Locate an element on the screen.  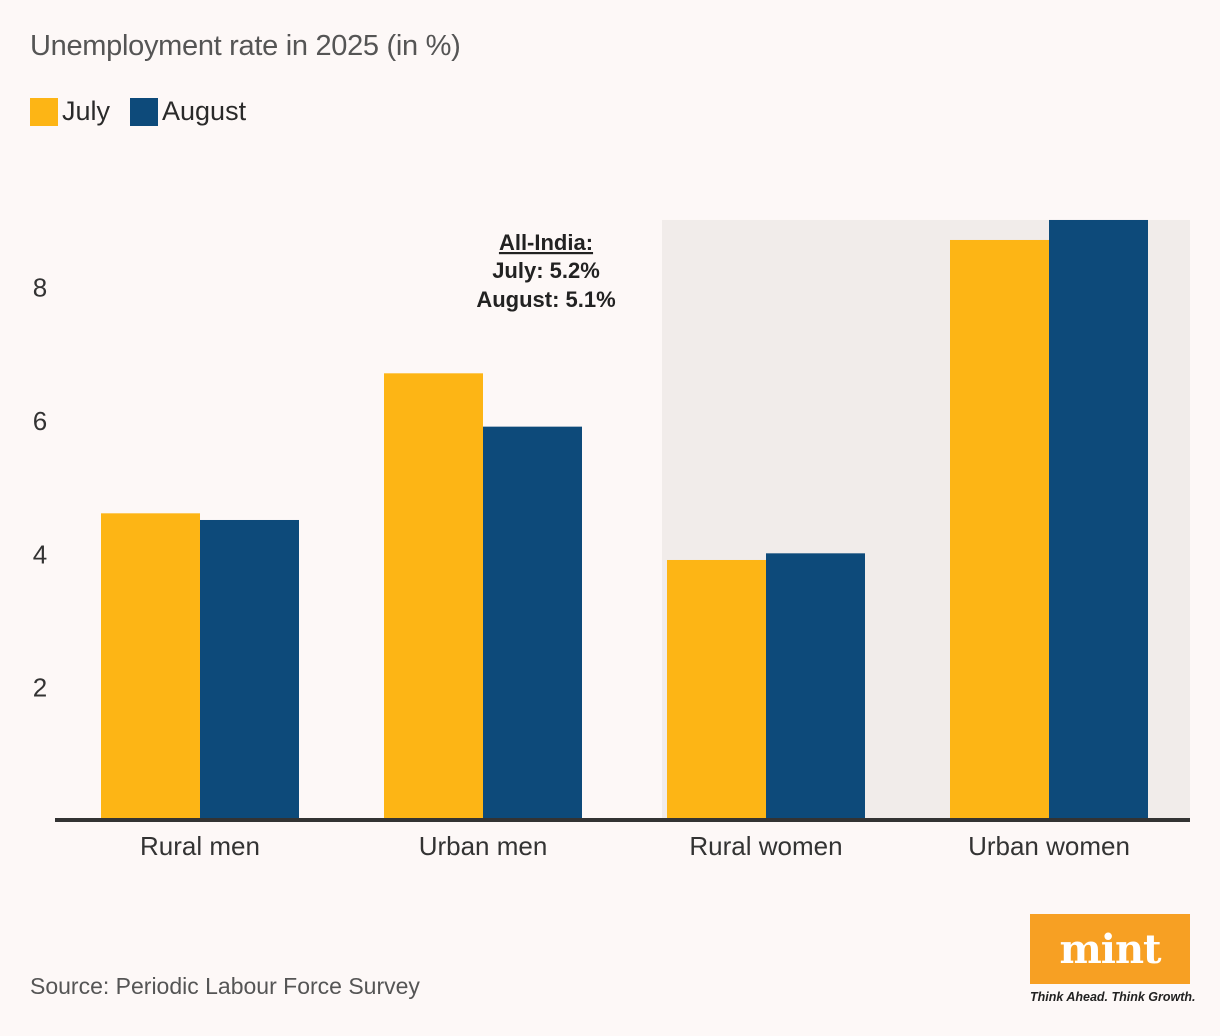
chart-title: Unemployment rate in 2025 (in %) is located at coordinates (245, 46).